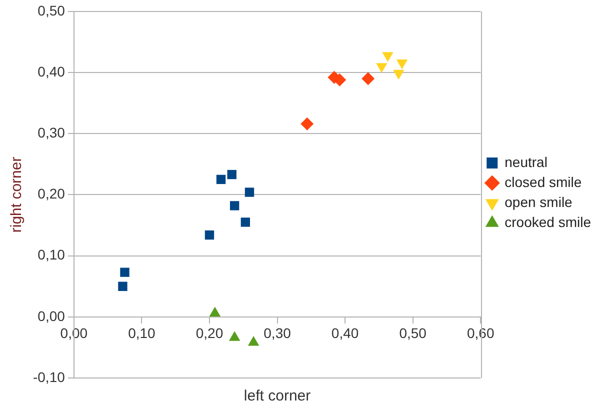  Describe the element at coordinates (548, 222) in the screenshot. I see `legend-label: crooked smile` at that location.